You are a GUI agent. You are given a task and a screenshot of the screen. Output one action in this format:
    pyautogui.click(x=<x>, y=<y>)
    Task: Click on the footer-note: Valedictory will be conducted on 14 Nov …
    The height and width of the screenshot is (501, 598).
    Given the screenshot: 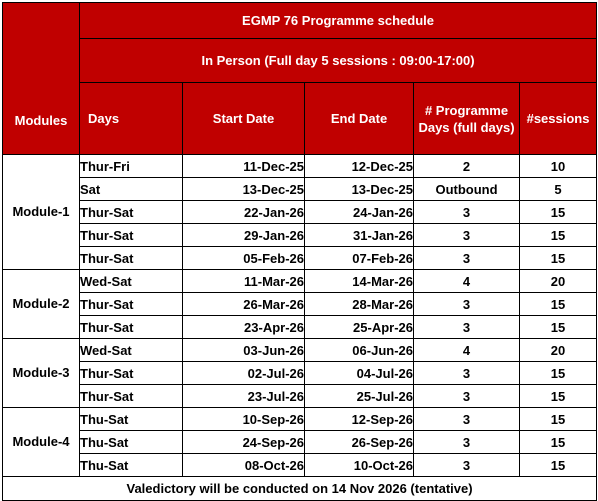 What is the action you would take?
    pyautogui.click(x=299, y=488)
    